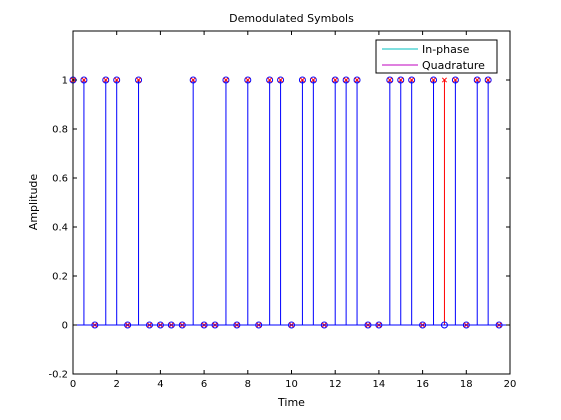 The image size is (561, 420). I want to click on x-tick-label: 16, so click(422, 384).